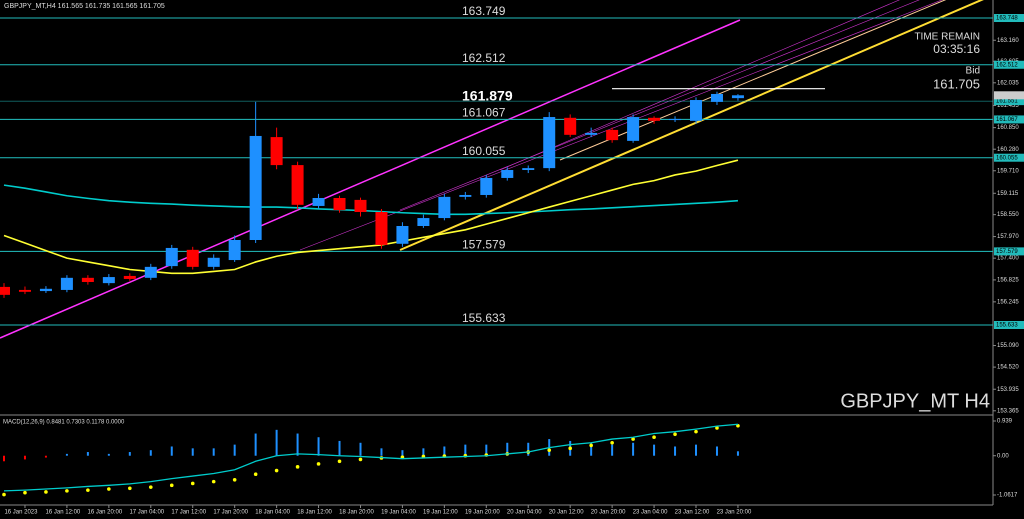 This screenshot has width=1024, height=519. I want to click on y-tick-label: 160.280, so click(1008, 150).